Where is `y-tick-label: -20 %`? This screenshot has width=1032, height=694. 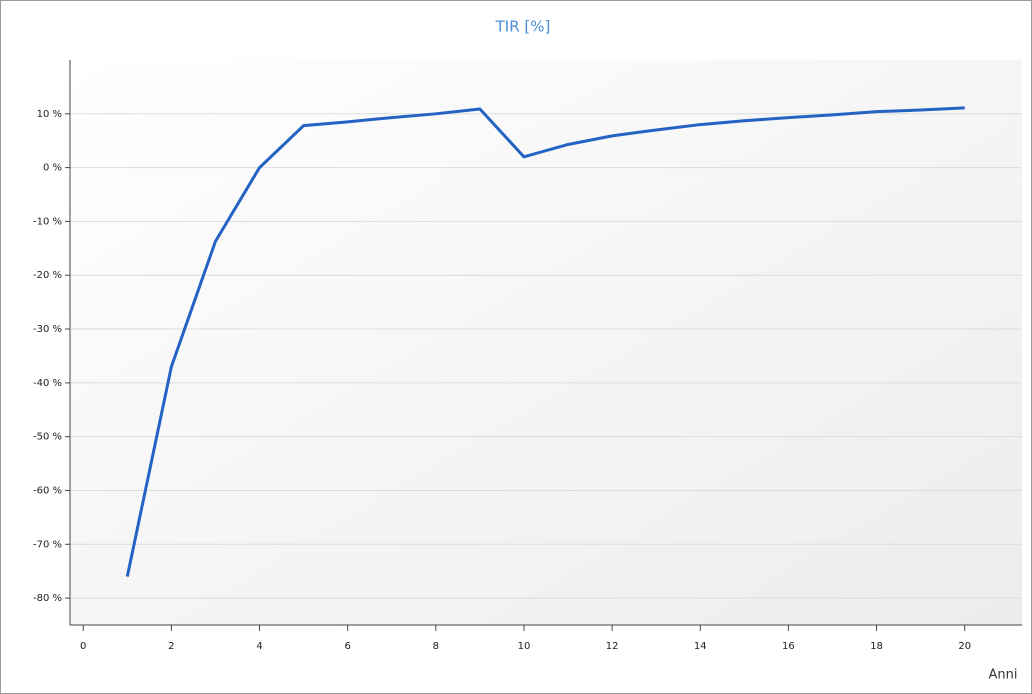
y-tick-label: -20 % is located at coordinates (47, 275).